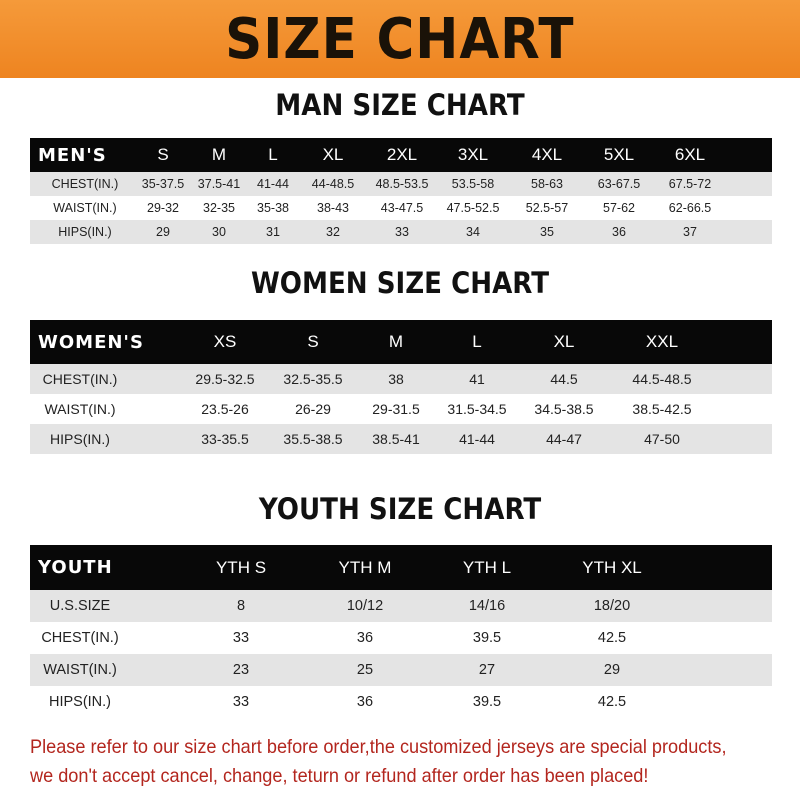 This screenshot has height=800, width=800. I want to click on measurement-cell: 10/12, so click(365, 606).